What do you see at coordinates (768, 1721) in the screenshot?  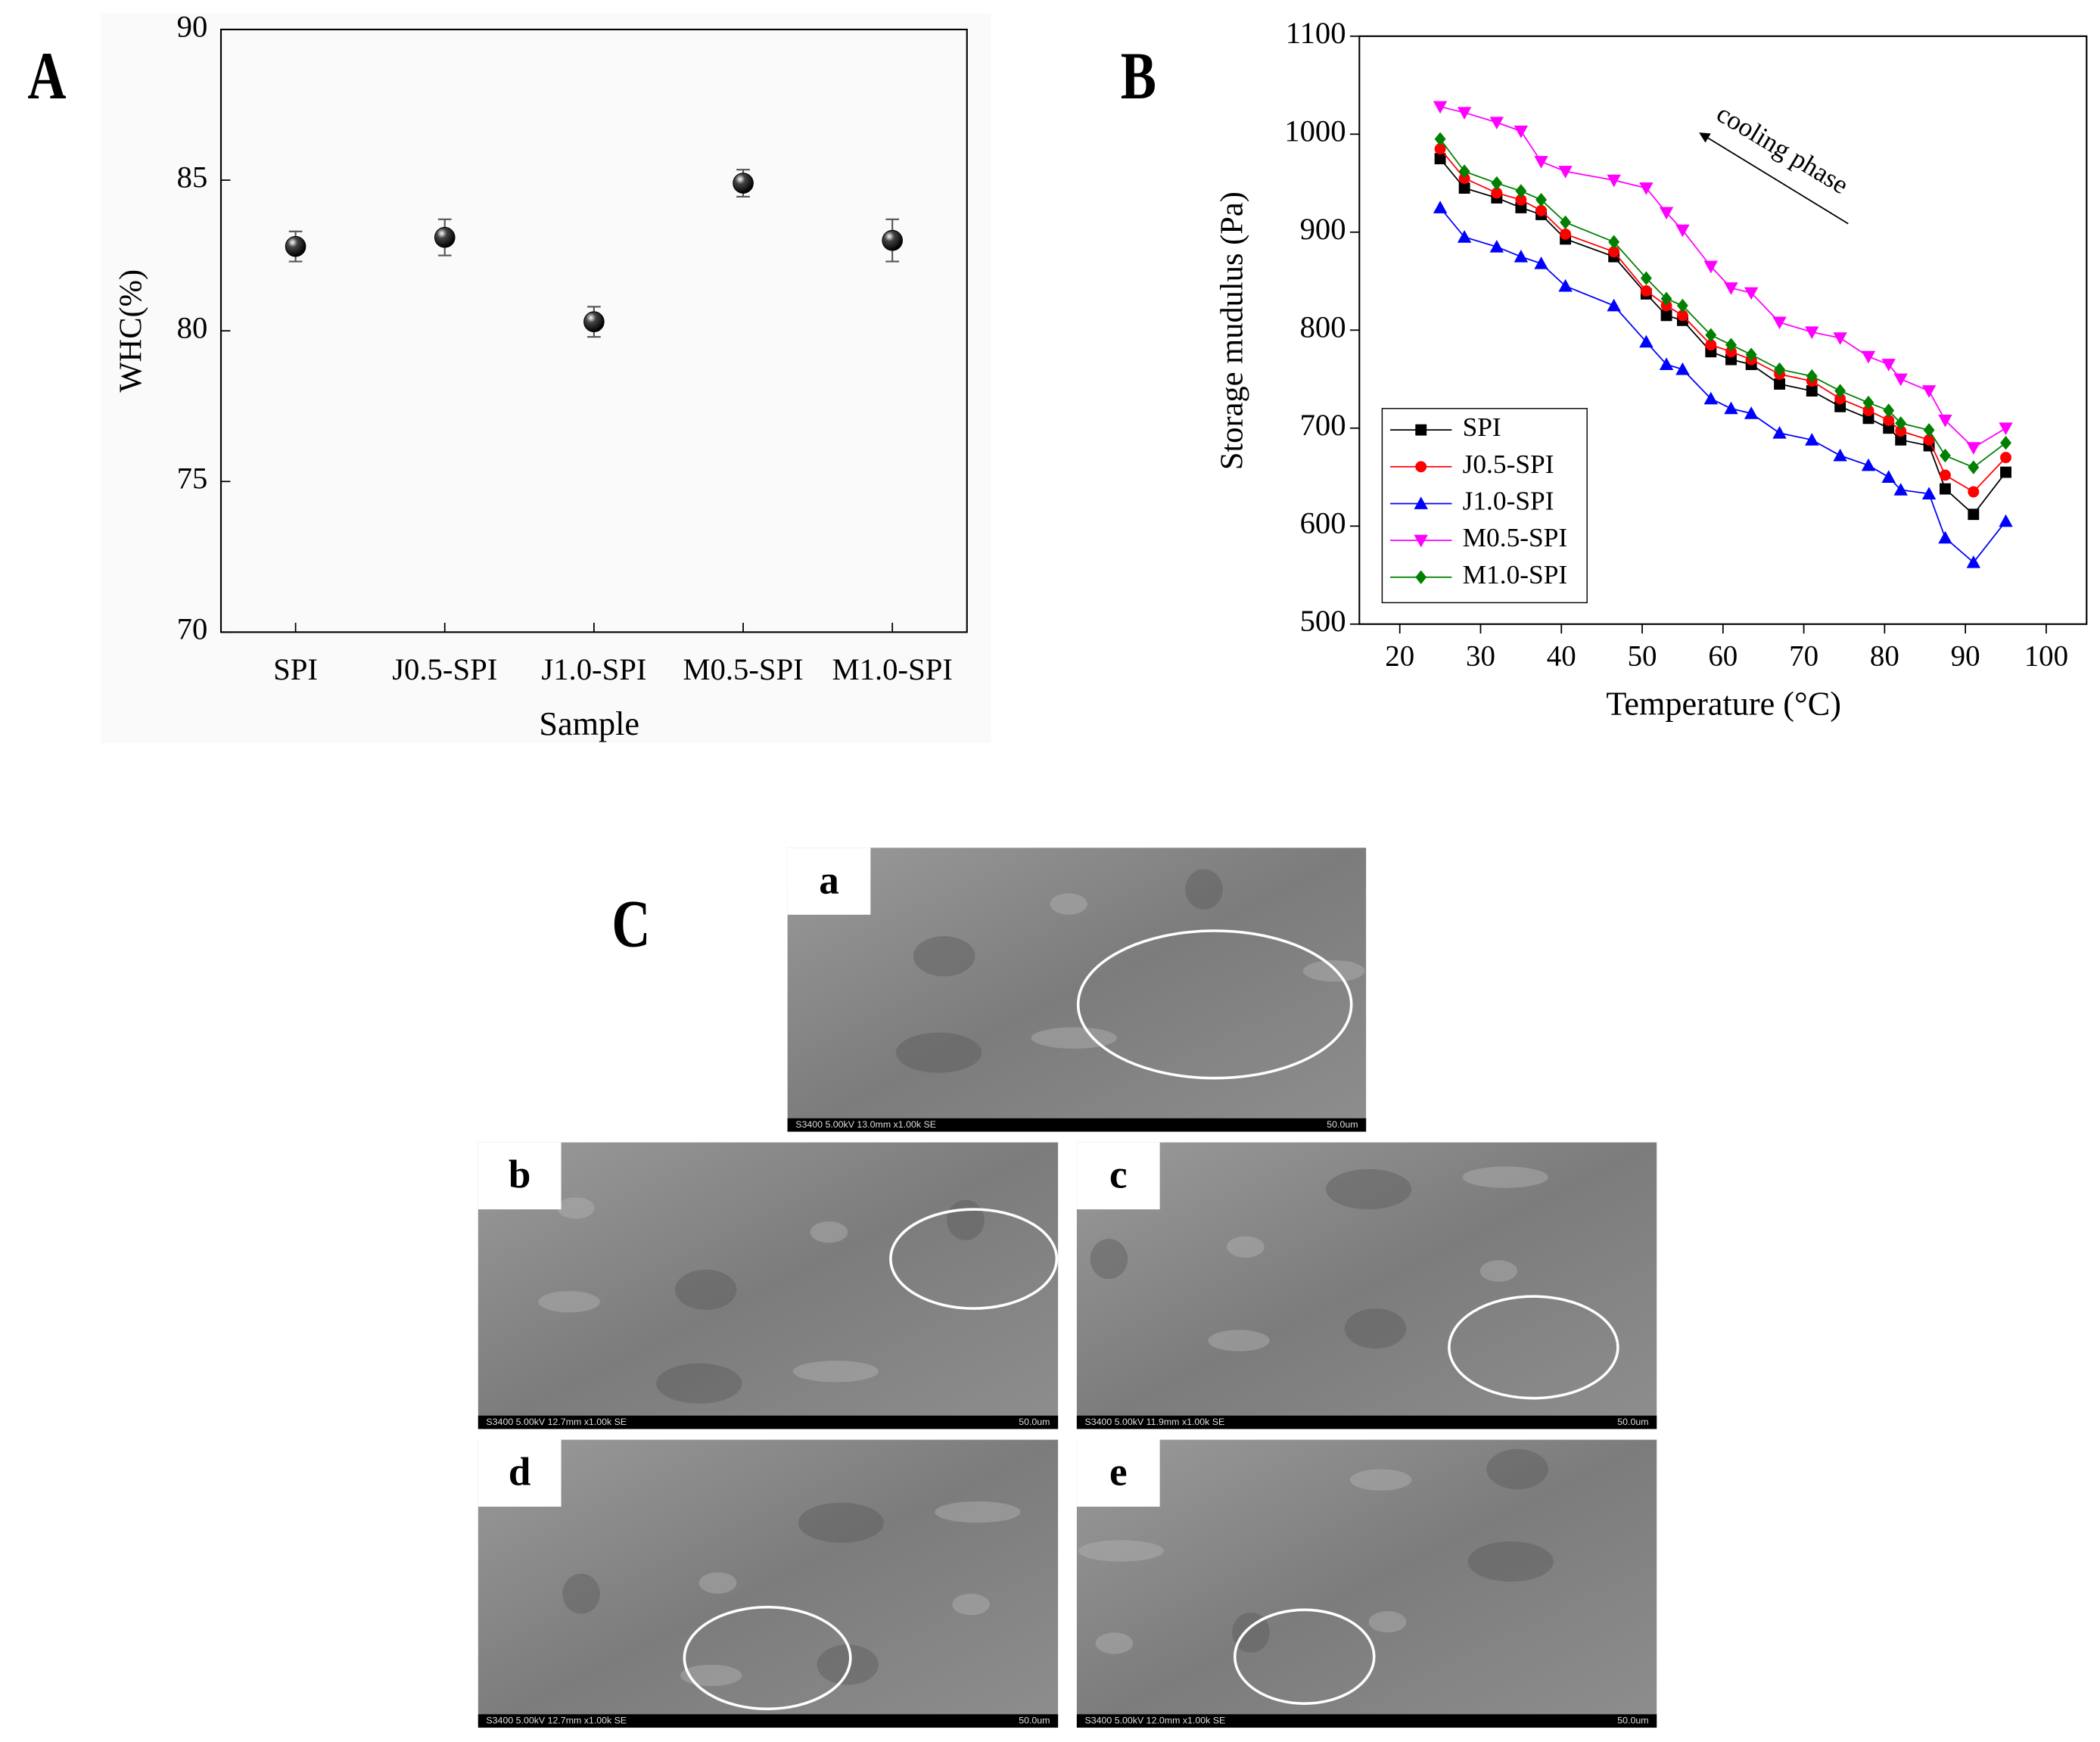 I see `info-bar` at bounding box center [768, 1721].